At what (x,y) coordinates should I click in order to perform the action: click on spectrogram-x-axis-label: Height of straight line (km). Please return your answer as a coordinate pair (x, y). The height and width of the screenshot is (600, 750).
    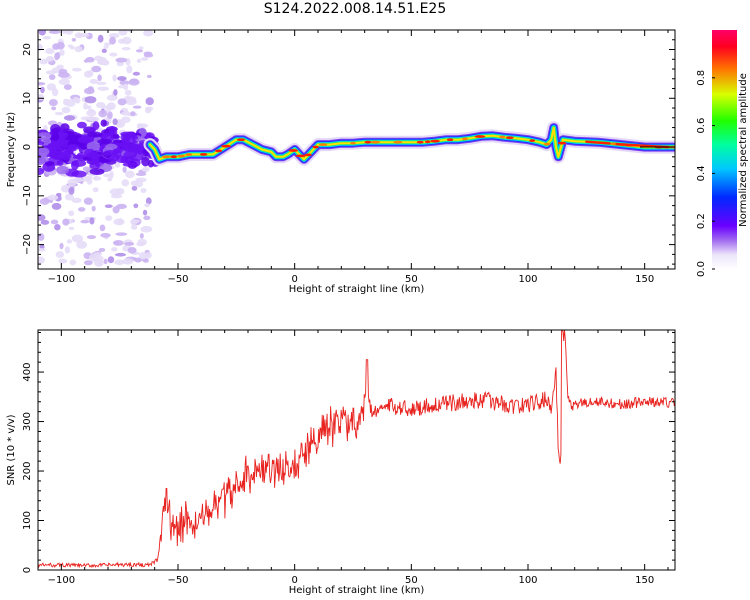
    Looking at the image, I should click on (357, 289).